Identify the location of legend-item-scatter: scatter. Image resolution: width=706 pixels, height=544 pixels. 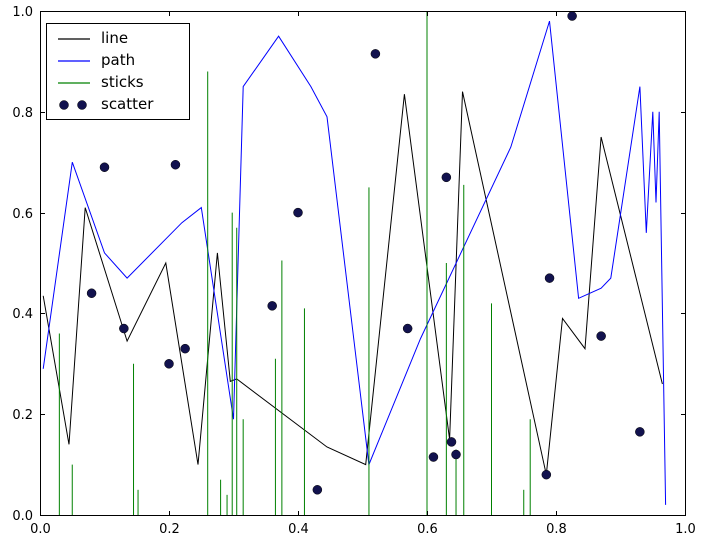
(116, 104).